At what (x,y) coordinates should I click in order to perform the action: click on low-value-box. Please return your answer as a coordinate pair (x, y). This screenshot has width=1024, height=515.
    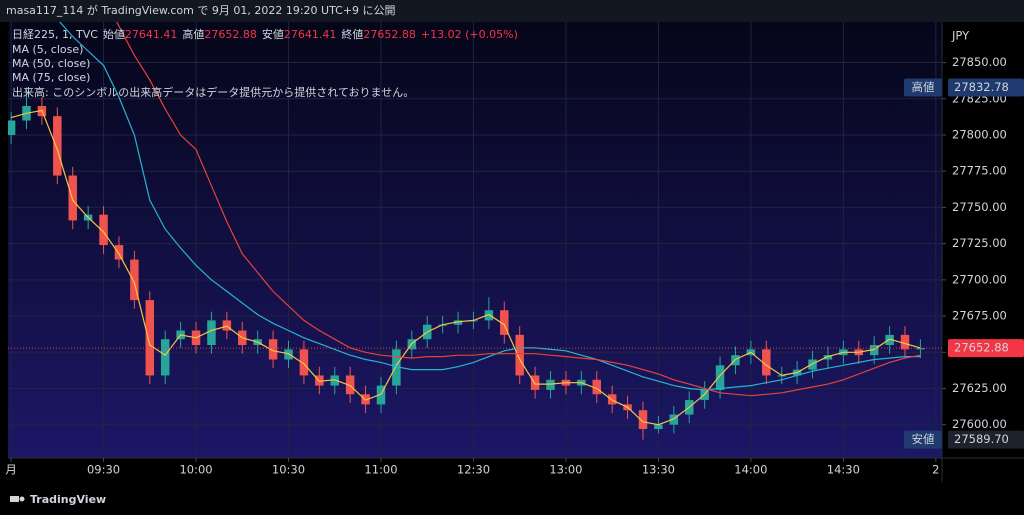
    Looking at the image, I should click on (986, 439).